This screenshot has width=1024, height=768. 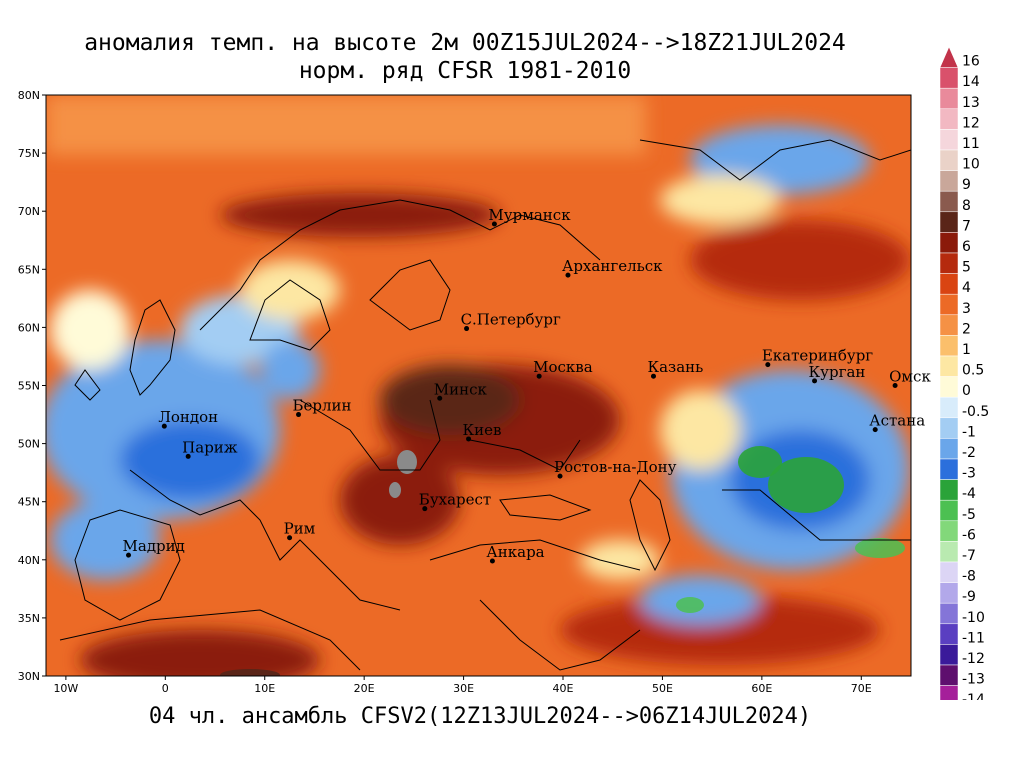 I want to click on colorbar-label: -2, so click(x=969, y=453).